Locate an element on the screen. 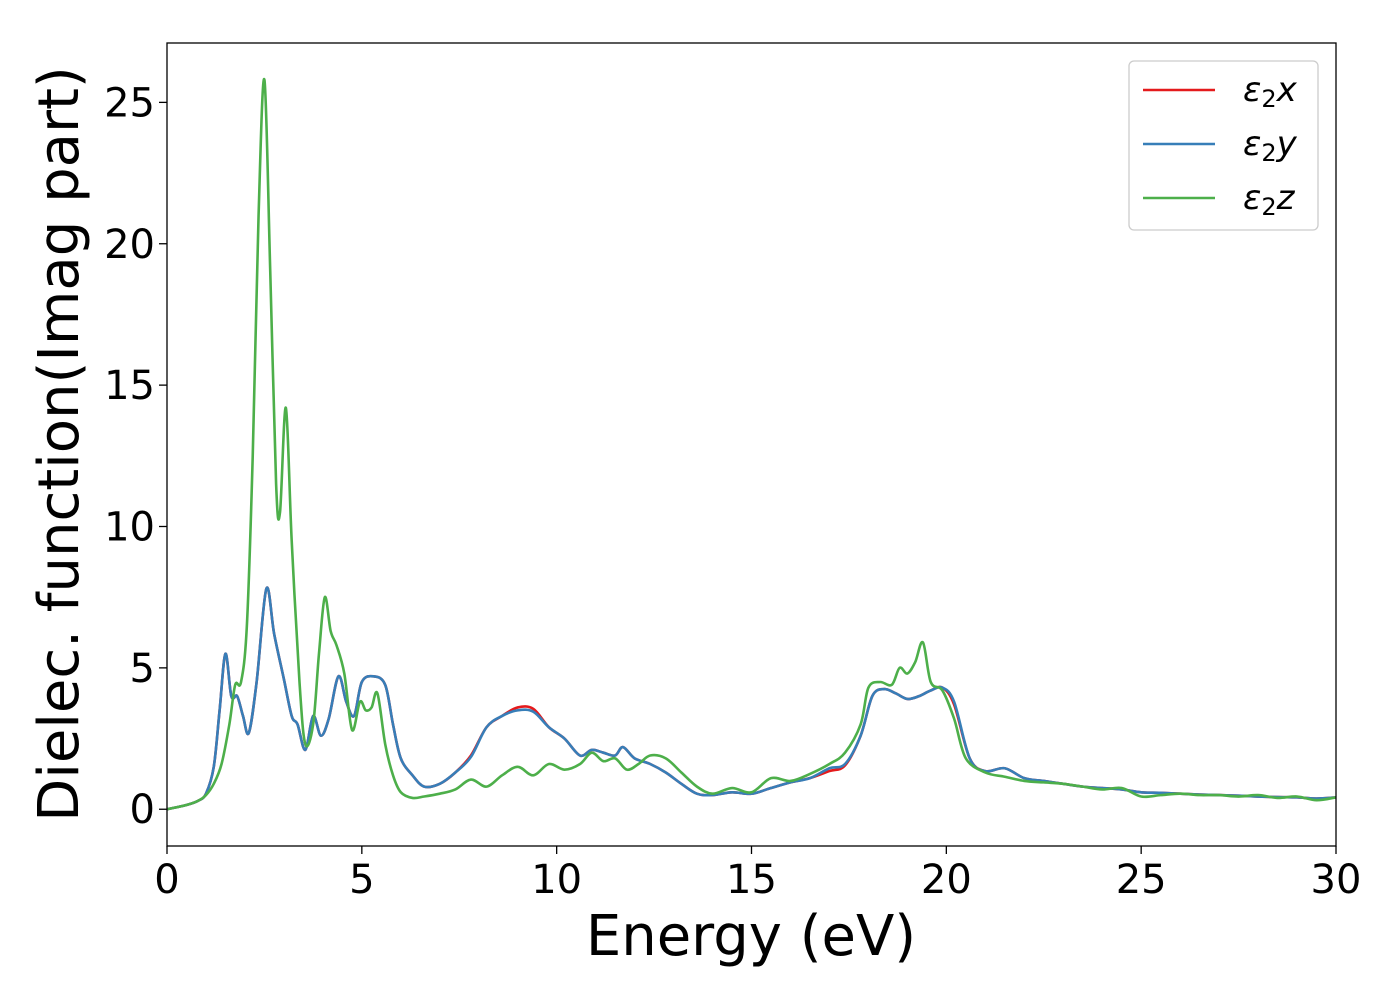 Image resolution: width=1400 pixels, height=1000 pixels. y-tick-label: 15 is located at coordinates (129, 386).